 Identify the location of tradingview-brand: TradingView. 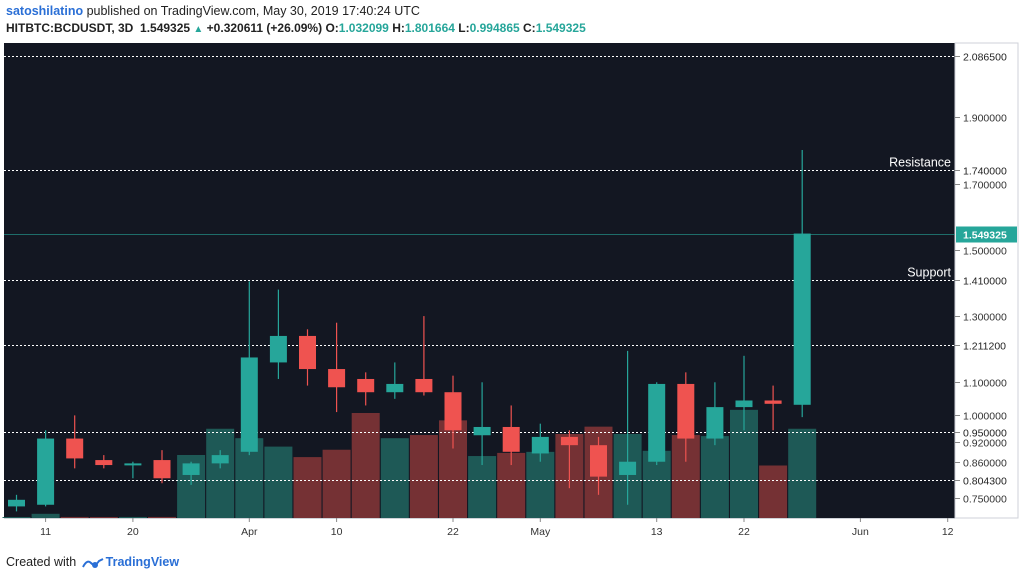
(142, 562).